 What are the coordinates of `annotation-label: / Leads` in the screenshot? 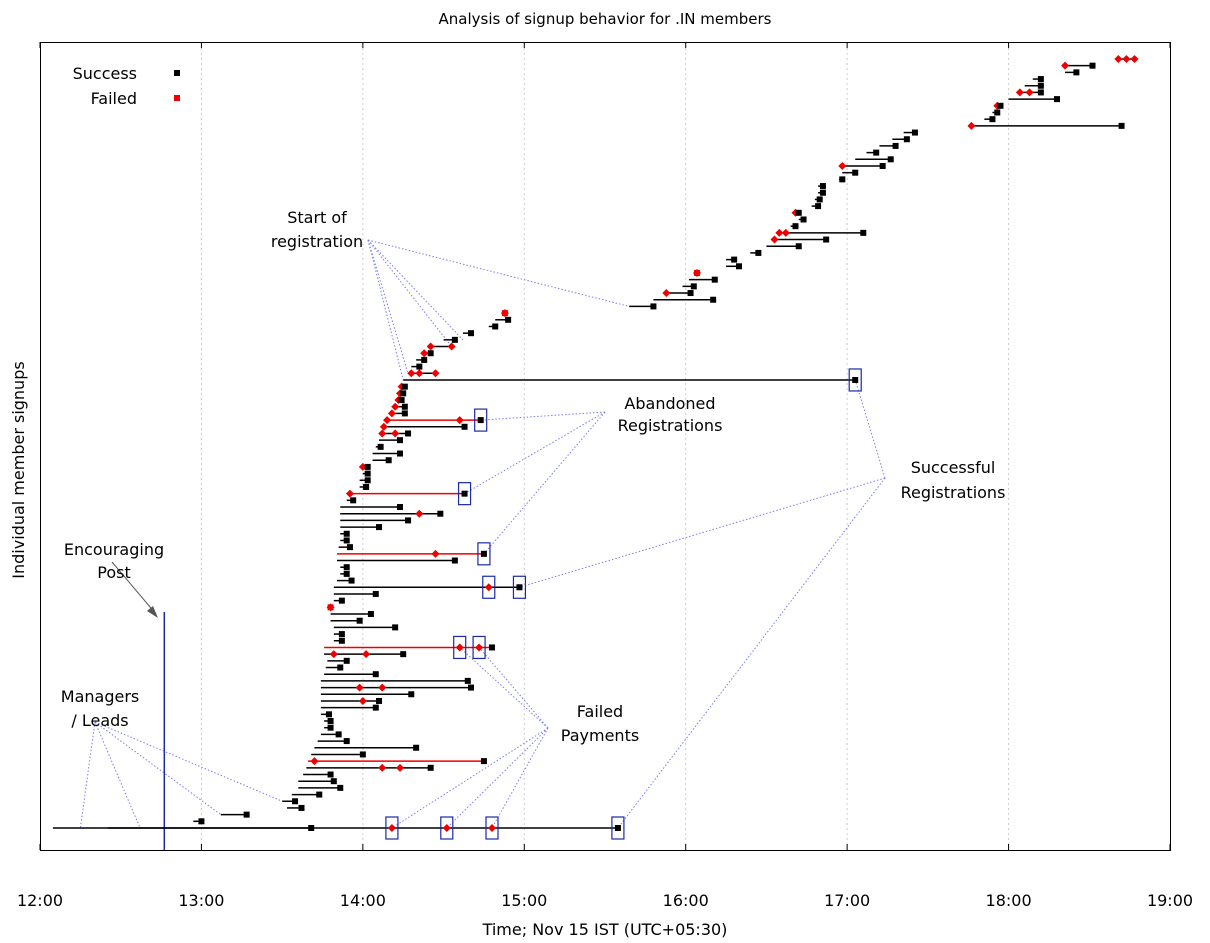 It's located at (99, 720).